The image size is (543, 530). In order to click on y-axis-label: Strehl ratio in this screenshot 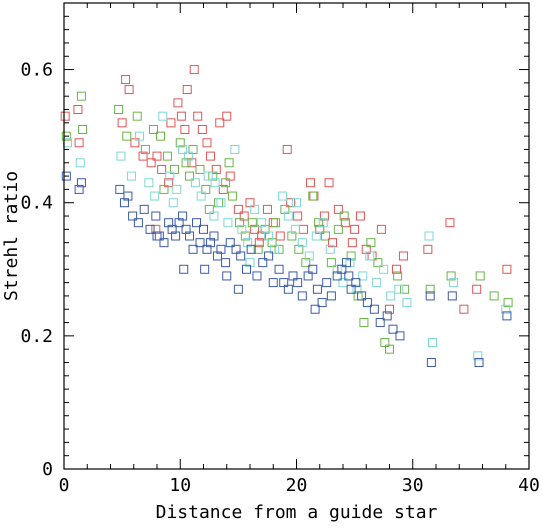, I will do `click(11, 236)`.